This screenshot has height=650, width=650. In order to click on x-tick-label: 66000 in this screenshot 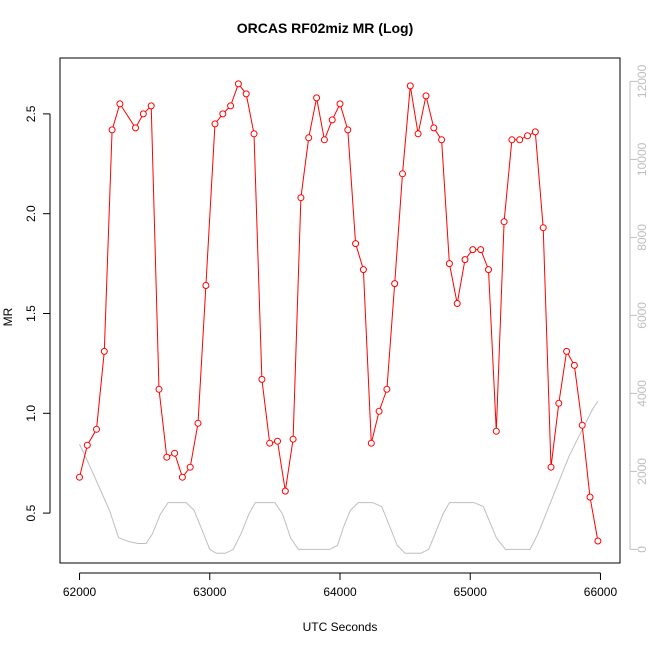, I will do `click(601, 592)`.